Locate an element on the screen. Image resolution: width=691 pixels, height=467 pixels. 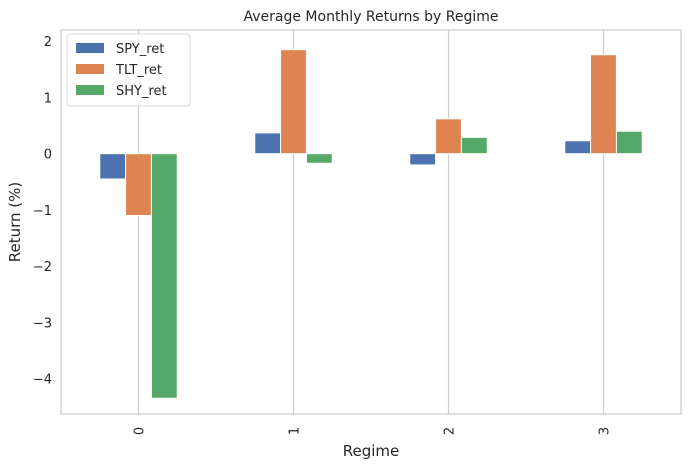
y-tick-label: 0 is located at coordinates (48, 155).